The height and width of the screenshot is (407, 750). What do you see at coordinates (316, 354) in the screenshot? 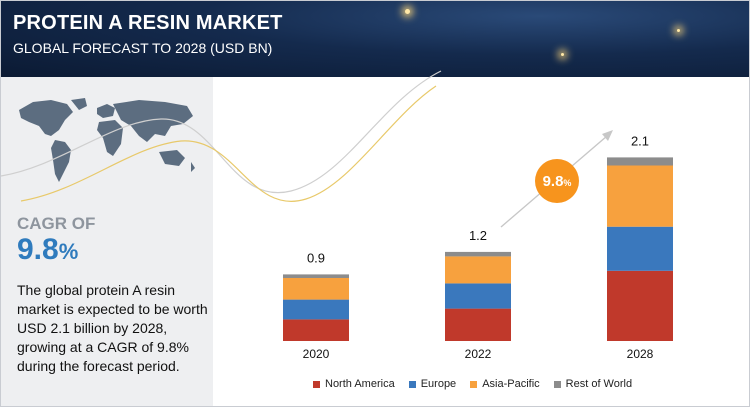
I see `x-tick-label-2020: 2020` at bounding box center [316, 354].